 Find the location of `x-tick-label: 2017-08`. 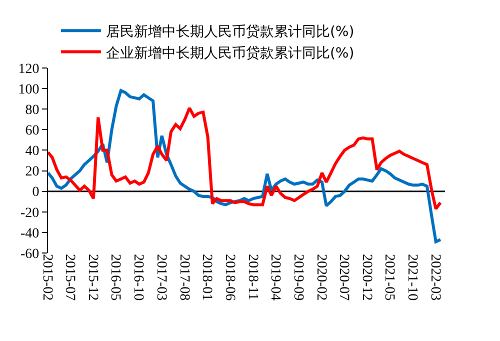

x-tick-label: 2017-08 is located at coordinates (184, 277).